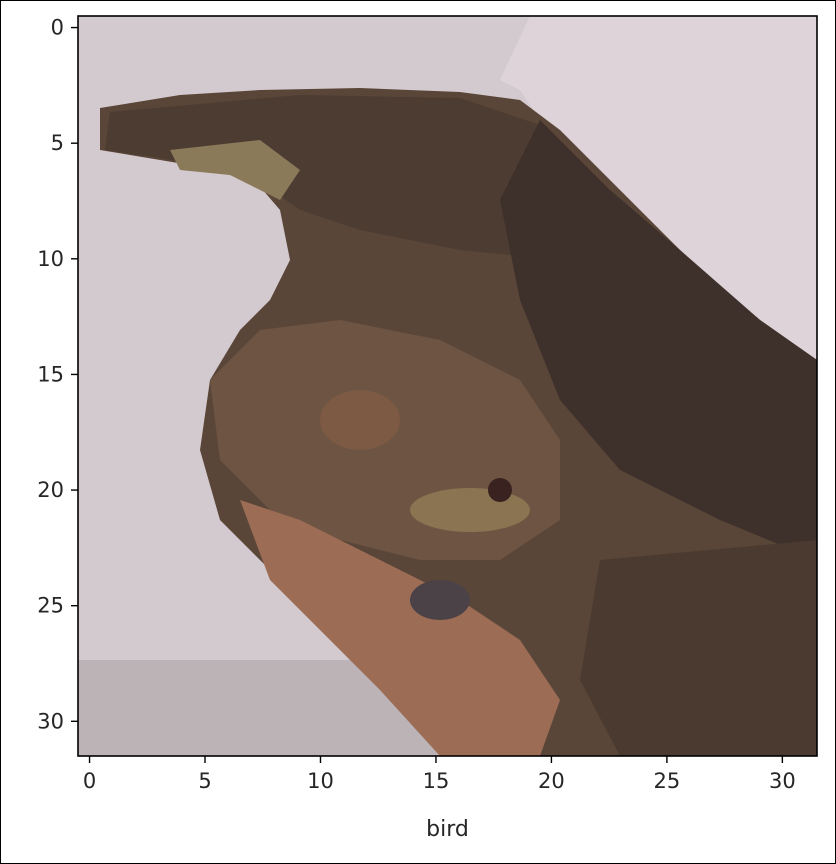 Image resolution: width=836 pixels, height=864 pixels. I want to click on x-tick-label: 10, so click(320, 781).